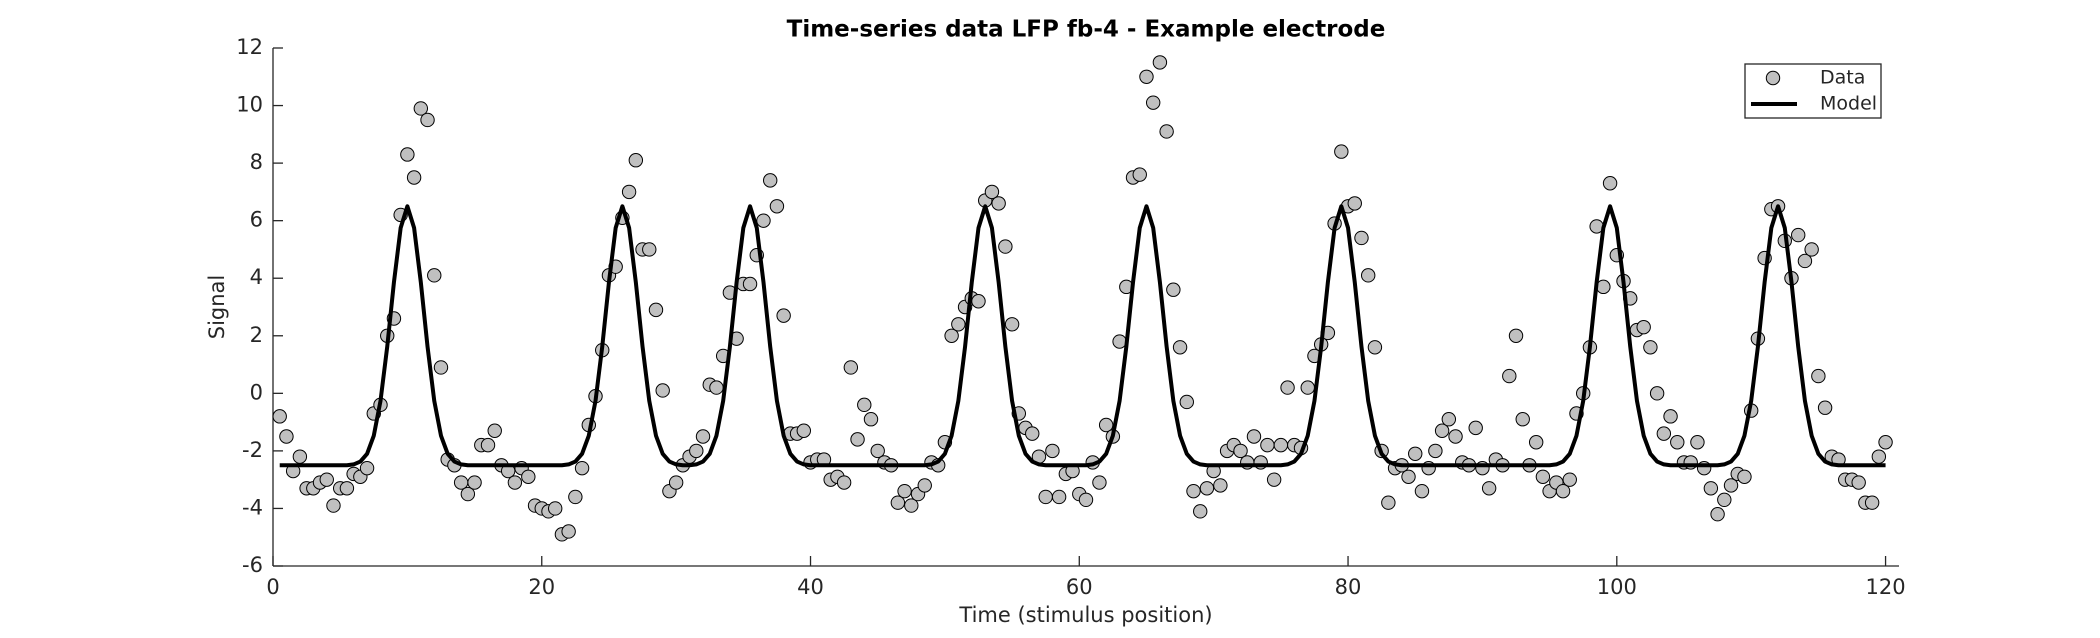 Image resolution: width=2100 pixels, height=638 pixels. I want to click on y-tick-label: 4, so click(256, 277).